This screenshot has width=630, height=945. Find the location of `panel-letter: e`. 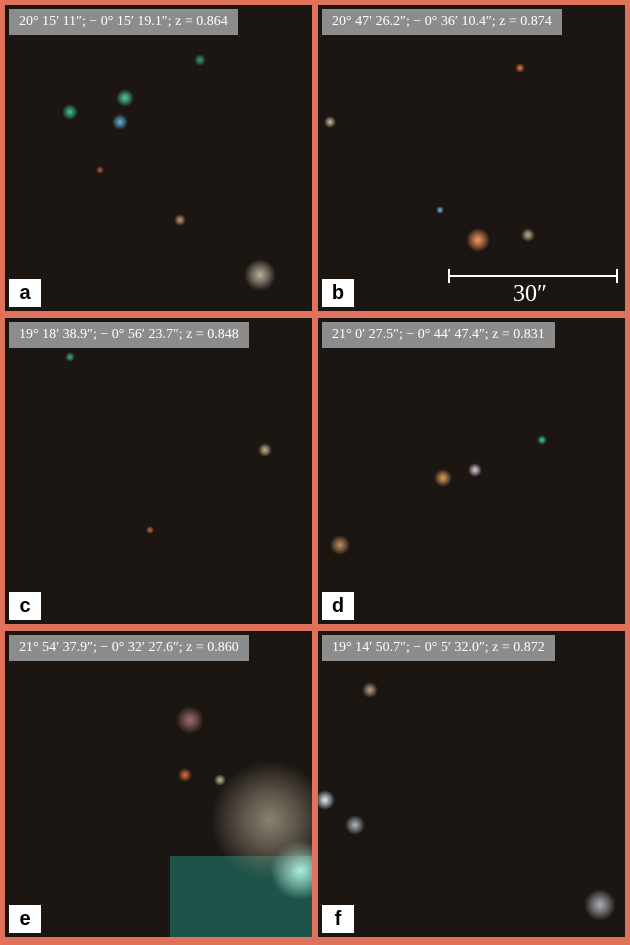

panel-letter: e is located at coordinates (25, 919).